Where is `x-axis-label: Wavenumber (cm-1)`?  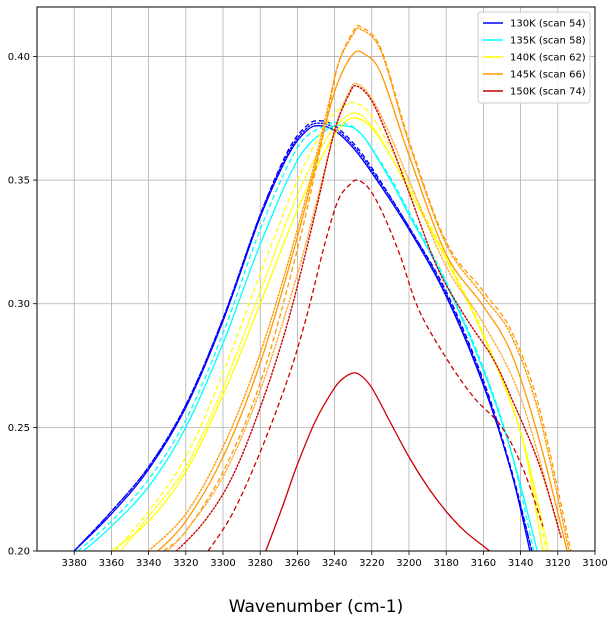
x-axis-label: Wavenumber (cm-1) is located at coordinates (316, 607).